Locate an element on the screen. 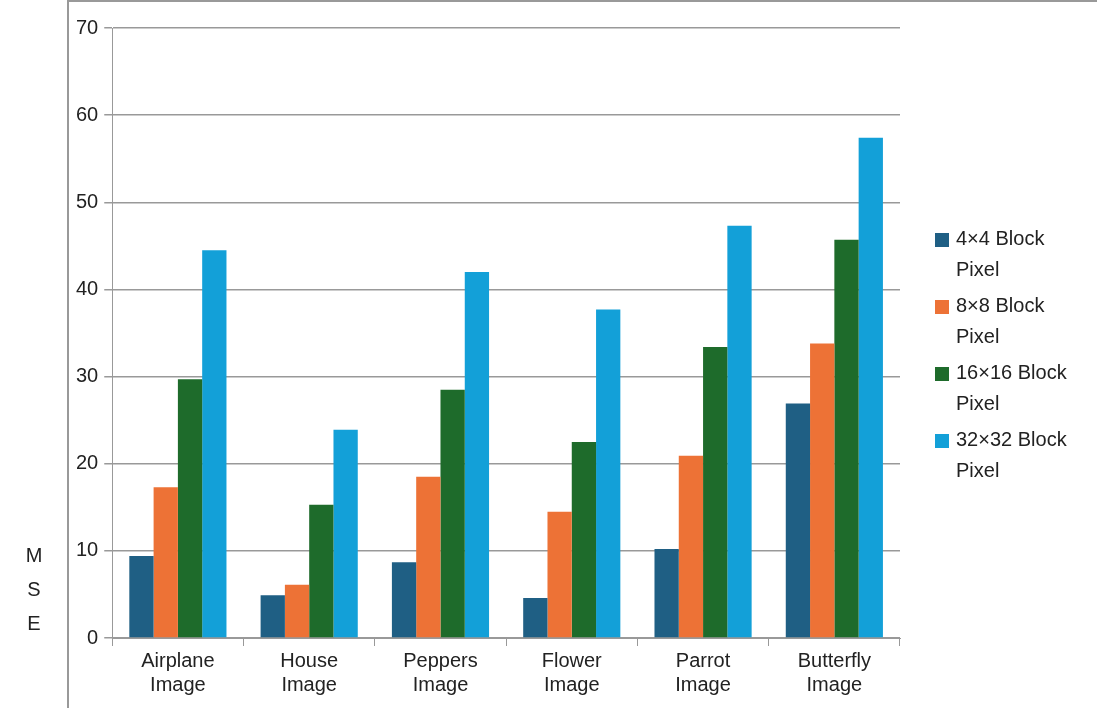  y-tick-label: 10 is located at coordinates (87, 549).